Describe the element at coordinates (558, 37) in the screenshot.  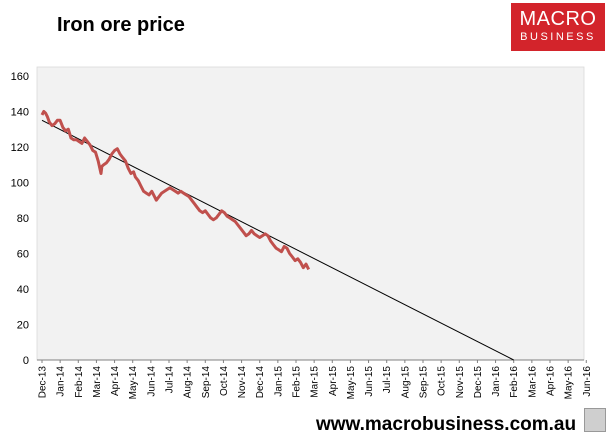
I see `logo-line-business: BUSINESS` at that location.